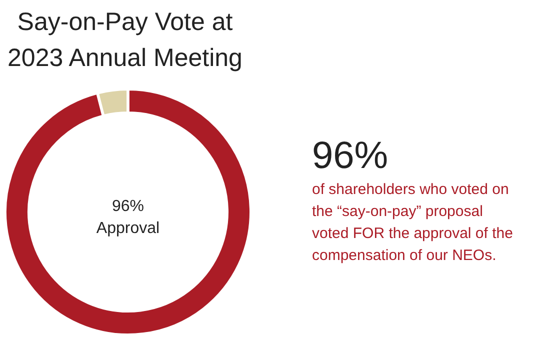 This screenshot has height=348, width=548. Describe the element at coordinates (350, 156) in the screenshot. I see `text: 96%` at that location.